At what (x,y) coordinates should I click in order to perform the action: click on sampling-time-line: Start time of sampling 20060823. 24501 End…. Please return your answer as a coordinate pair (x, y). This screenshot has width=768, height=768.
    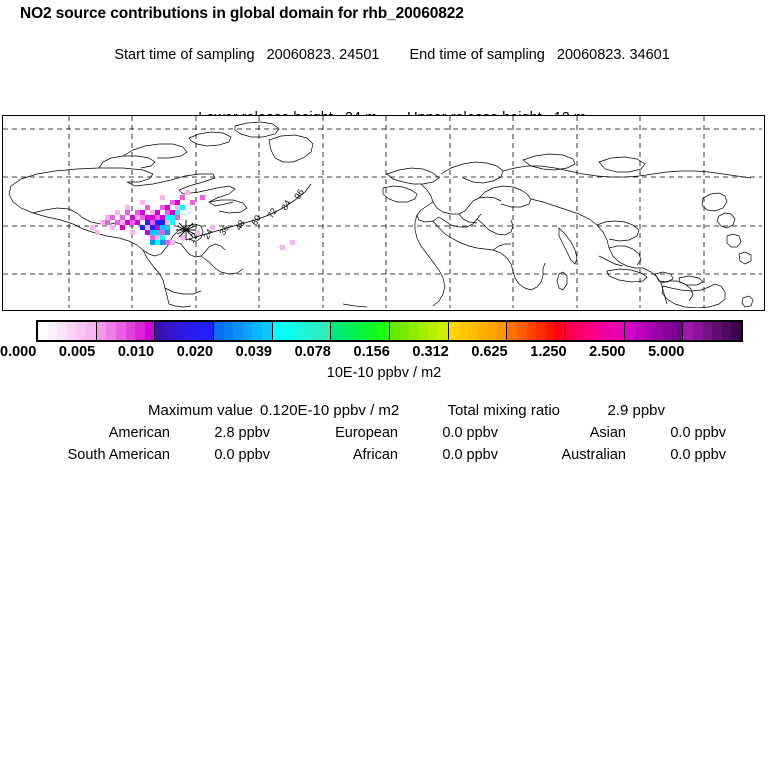
    Looking at the image, I should click on (384, 55).